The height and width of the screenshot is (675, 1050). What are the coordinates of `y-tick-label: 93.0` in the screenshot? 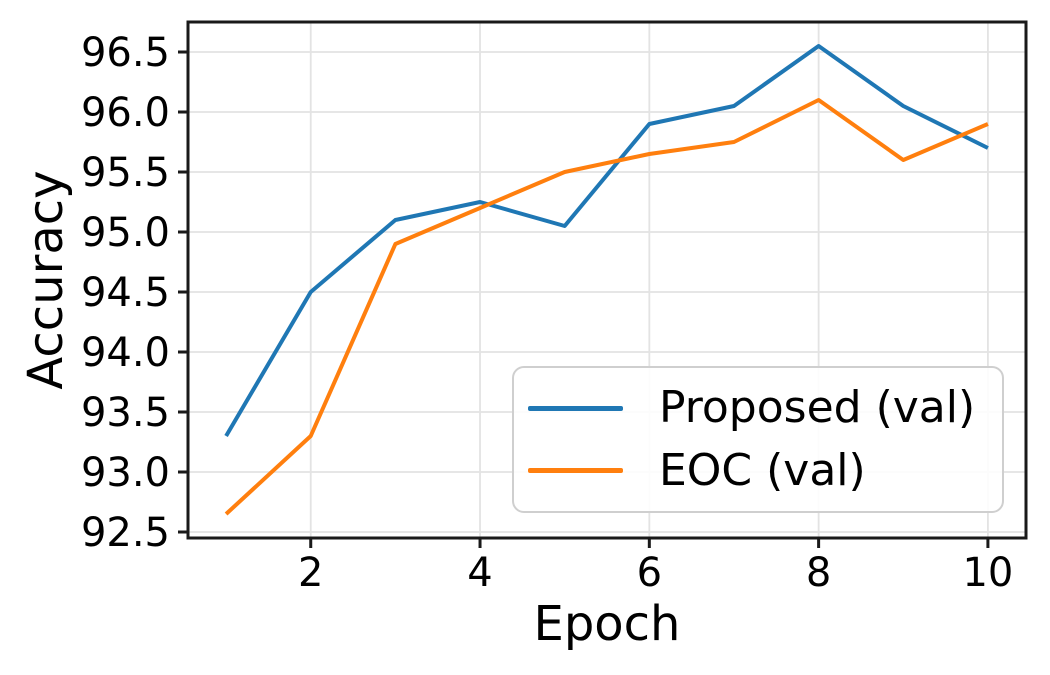 It's located at (125, 473).